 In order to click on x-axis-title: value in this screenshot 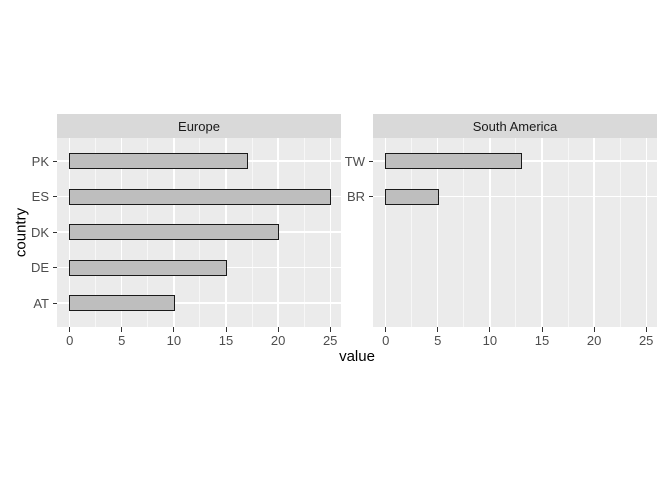, I will do `click(357, 356)`.